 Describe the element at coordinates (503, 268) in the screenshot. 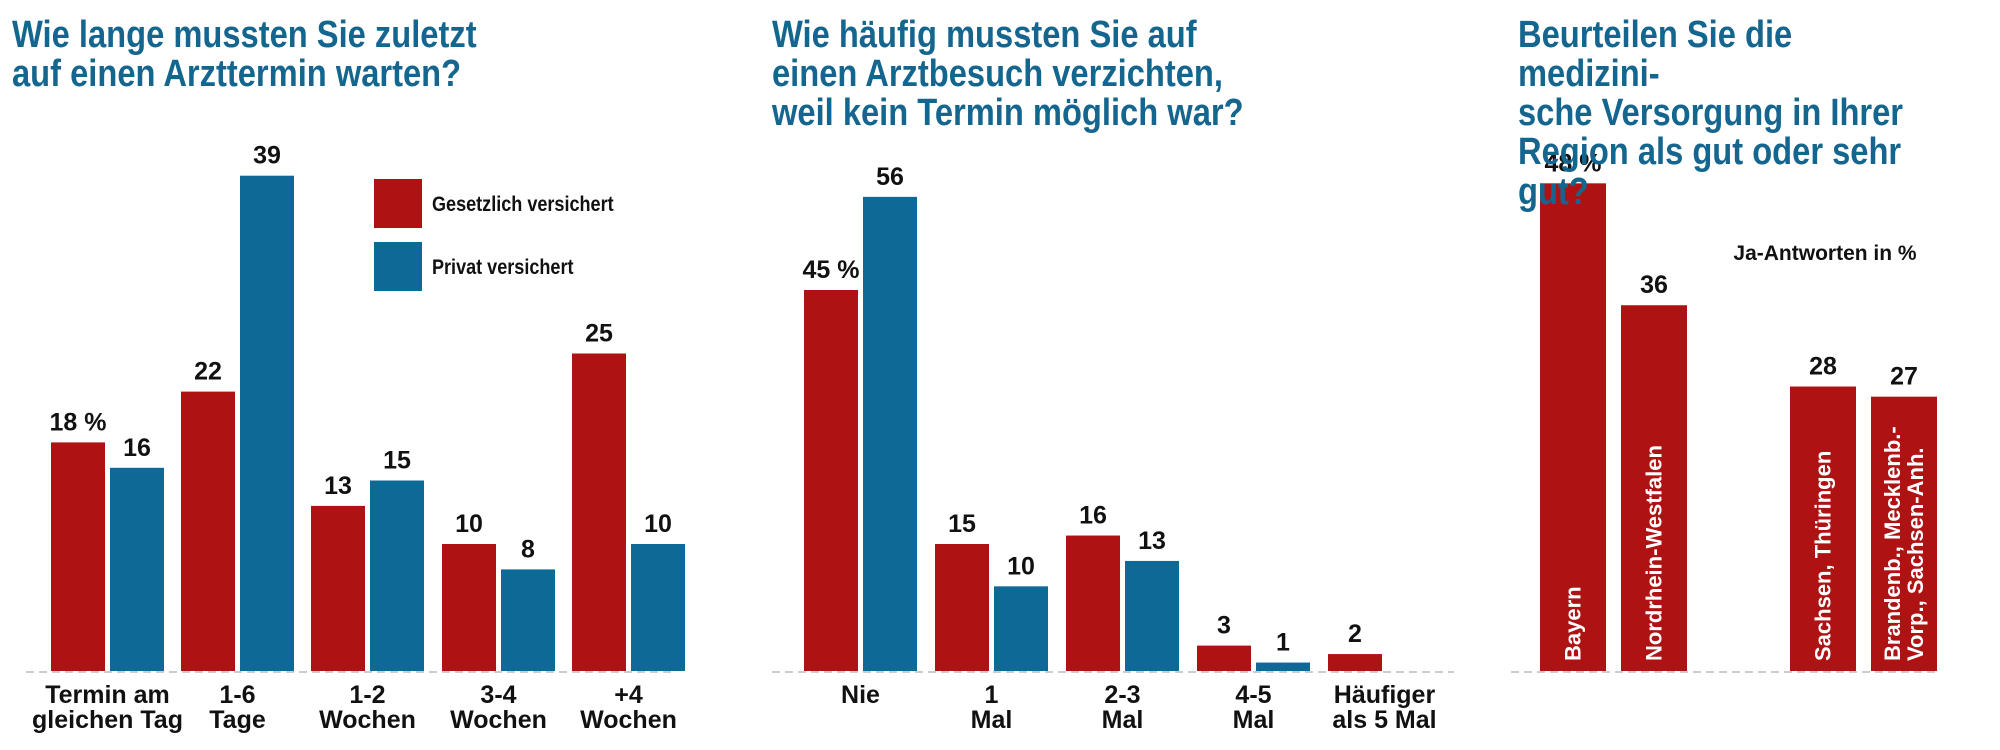

I see `legend-label: Privat versichert` at that location.